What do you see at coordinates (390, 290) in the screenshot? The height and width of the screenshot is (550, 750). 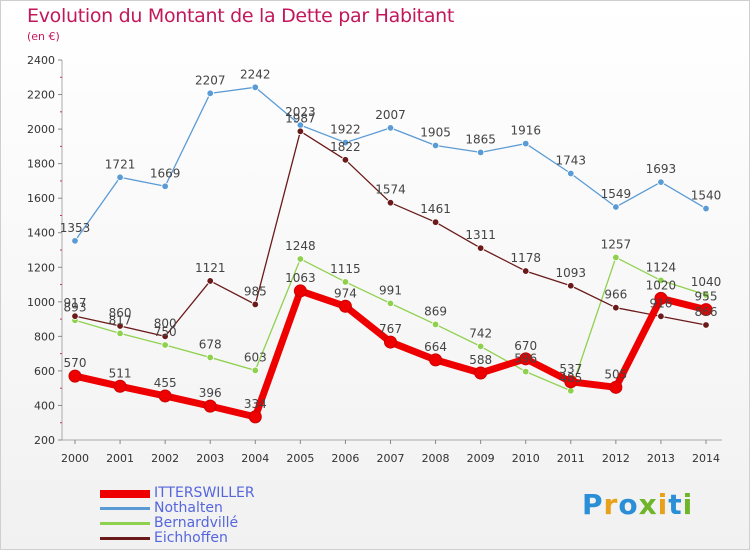 I see `data-label: 991` at bounding box center [390, 290].